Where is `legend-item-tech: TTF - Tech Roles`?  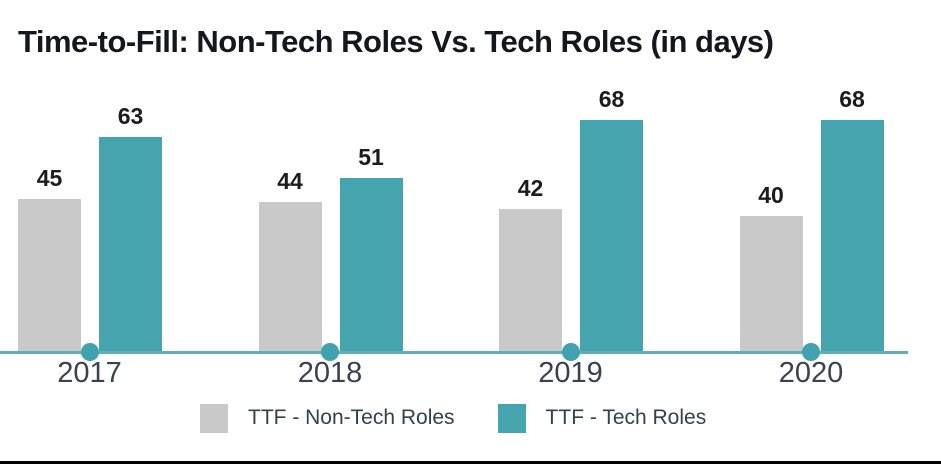 legend-item-tech: TTF - Tech Roles is located at coordinates (602, 418).